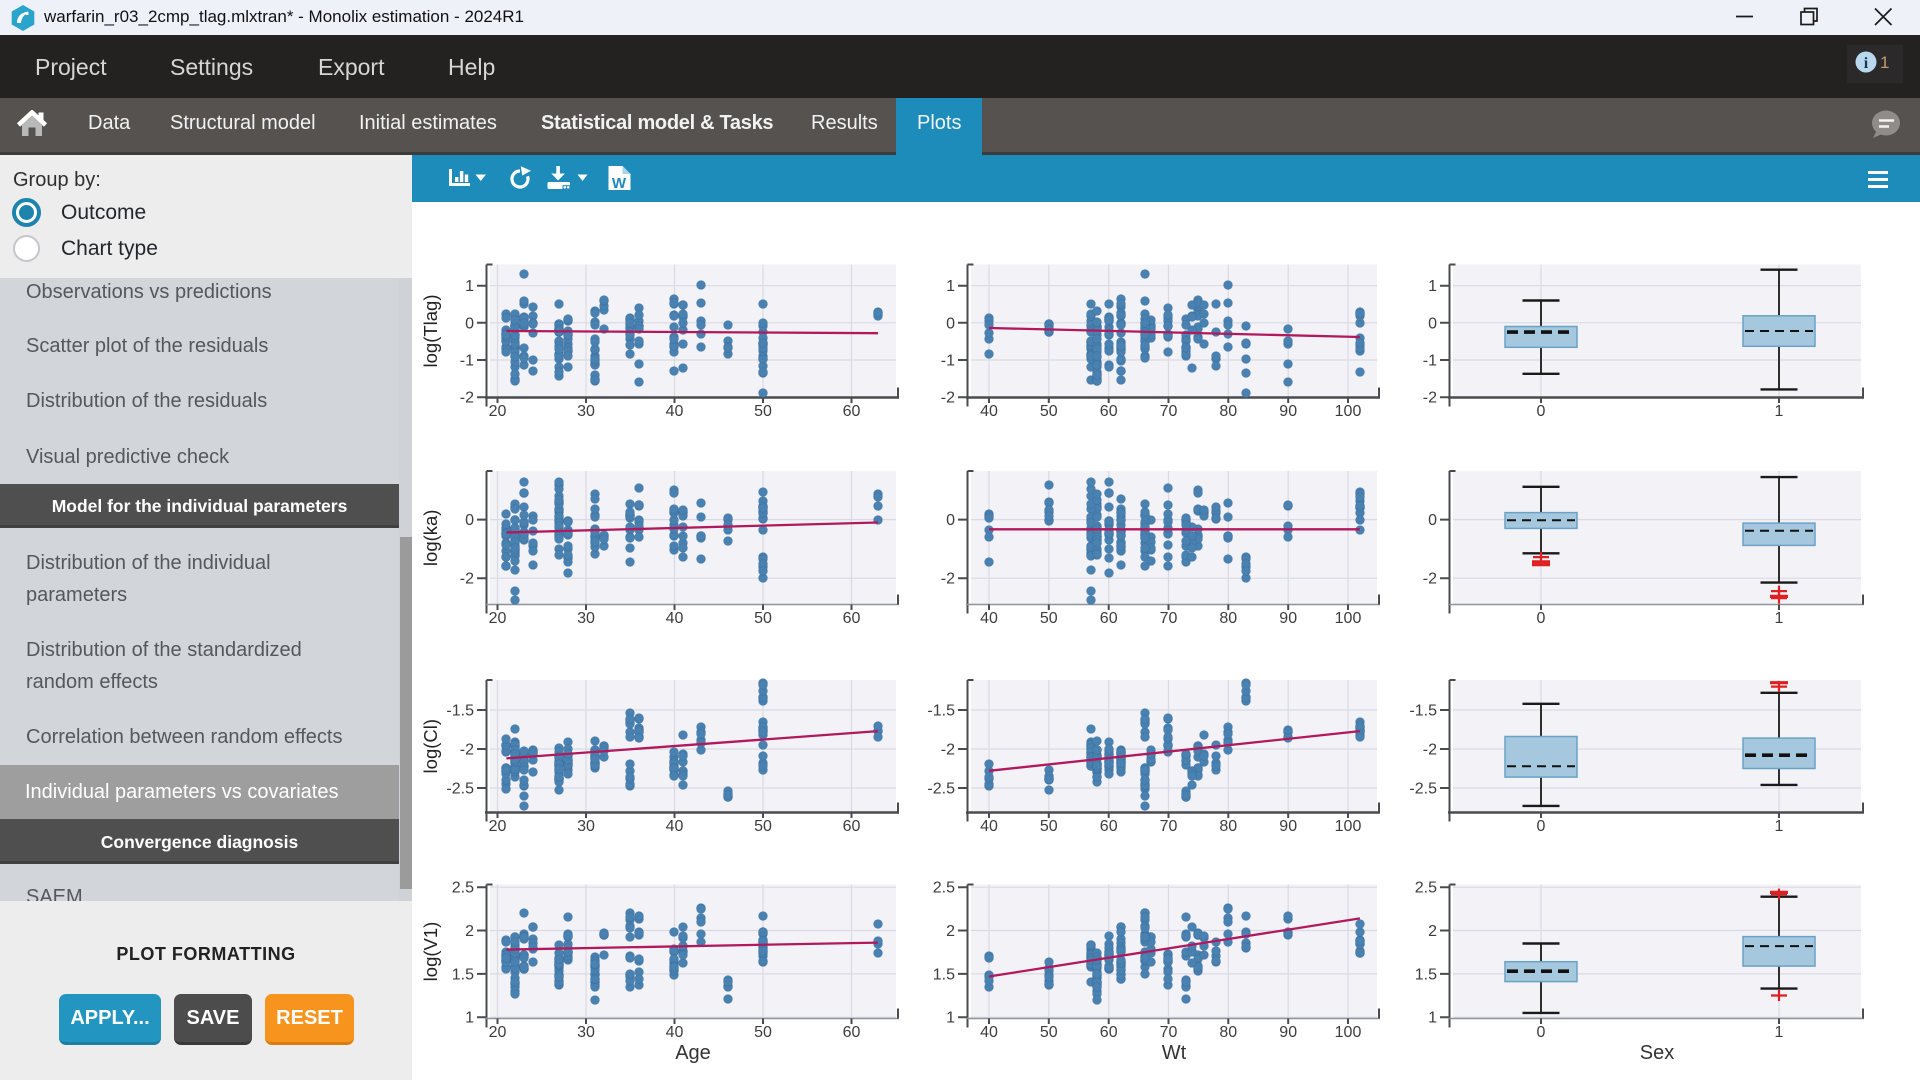  Describe the element at coordinates (693, 1053) in the screenshot. I see `svg-text: Age` at that location.